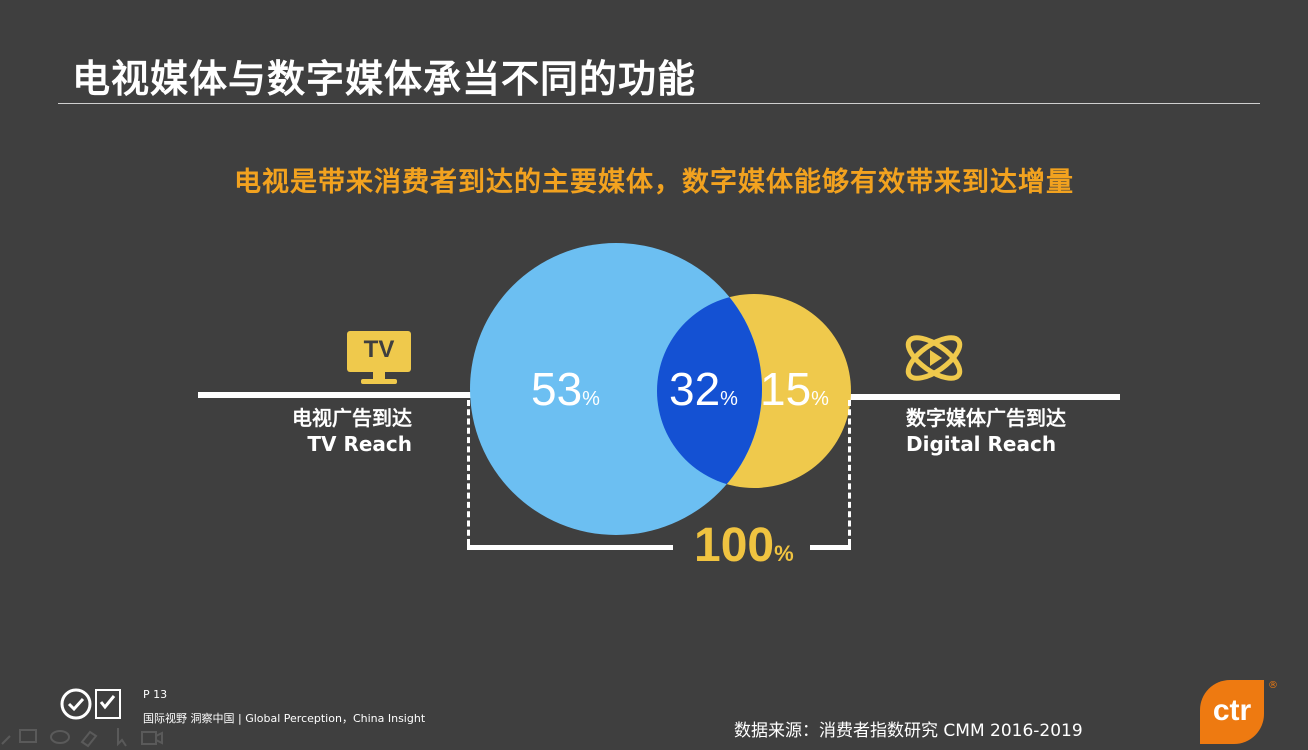 The image size is (1308, 750). Describe the element at coordinates (934, 358) in the screenshot. I see `digital-play-icon` at that location.